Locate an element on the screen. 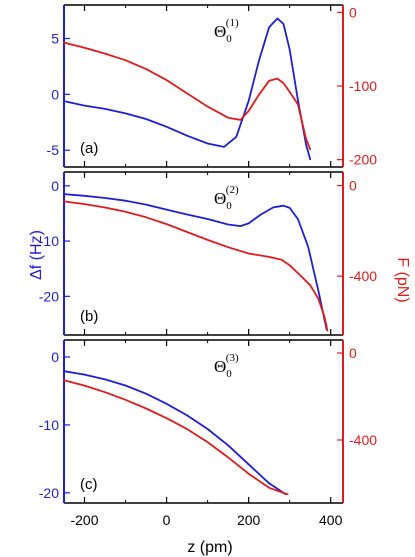 The image size is (415, 557). x-tick-label: 400 is located at coordinates (331, 520).